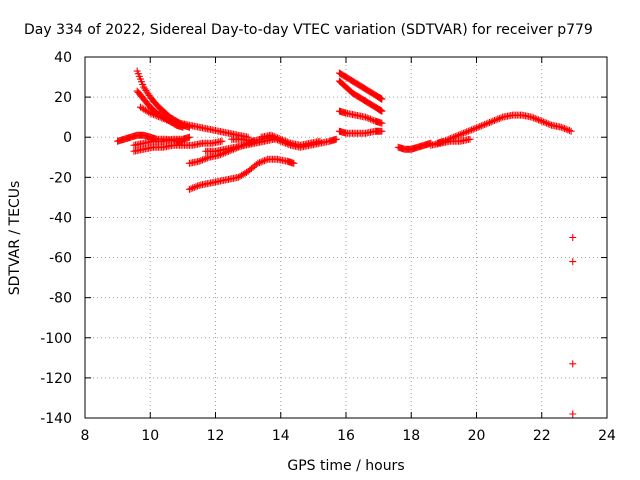 Image resolution: width=640 pixels, height=480 pixels. What do you see at coordinates (60, 178) in the screenshot?
I see `y-tick-label: -20` at bounding box center [60, 178].